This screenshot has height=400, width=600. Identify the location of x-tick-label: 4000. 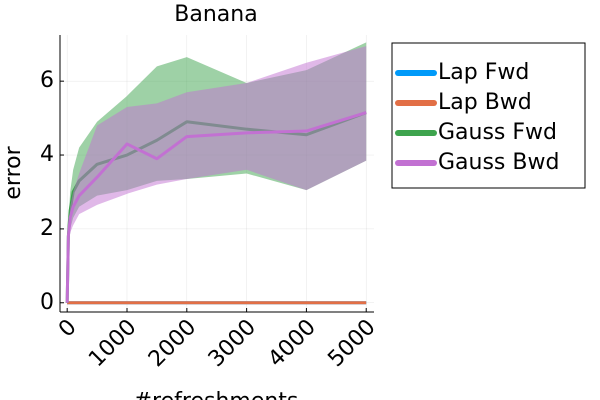
(292, 343).